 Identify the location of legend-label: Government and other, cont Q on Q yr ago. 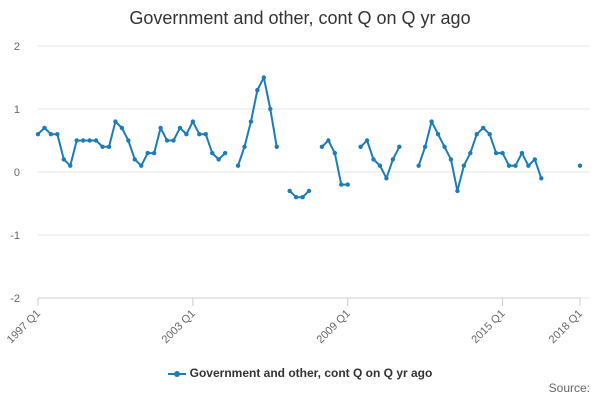
(311, 373).